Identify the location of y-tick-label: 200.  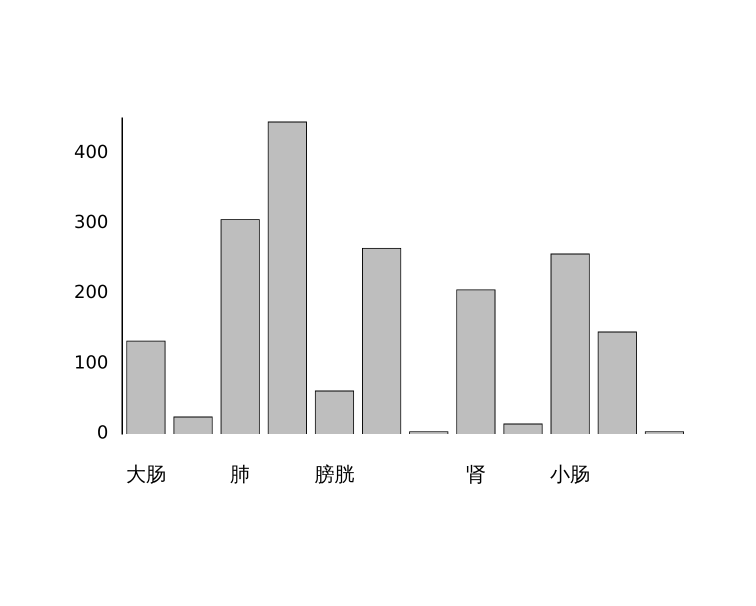
(91, 293).